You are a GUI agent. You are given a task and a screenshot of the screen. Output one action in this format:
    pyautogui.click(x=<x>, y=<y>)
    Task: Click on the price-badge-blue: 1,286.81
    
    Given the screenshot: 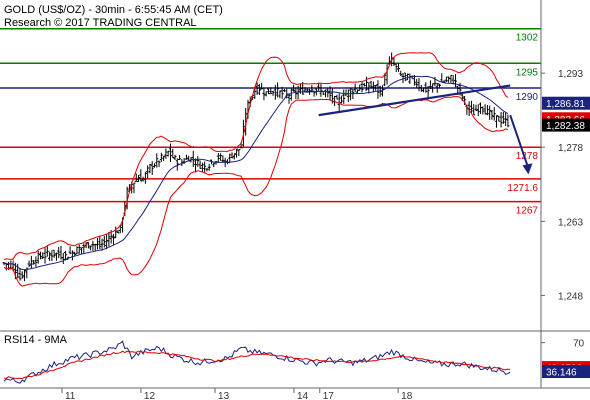 What is the action you would take?
    pyautogui.click(x=566, y=103)
    